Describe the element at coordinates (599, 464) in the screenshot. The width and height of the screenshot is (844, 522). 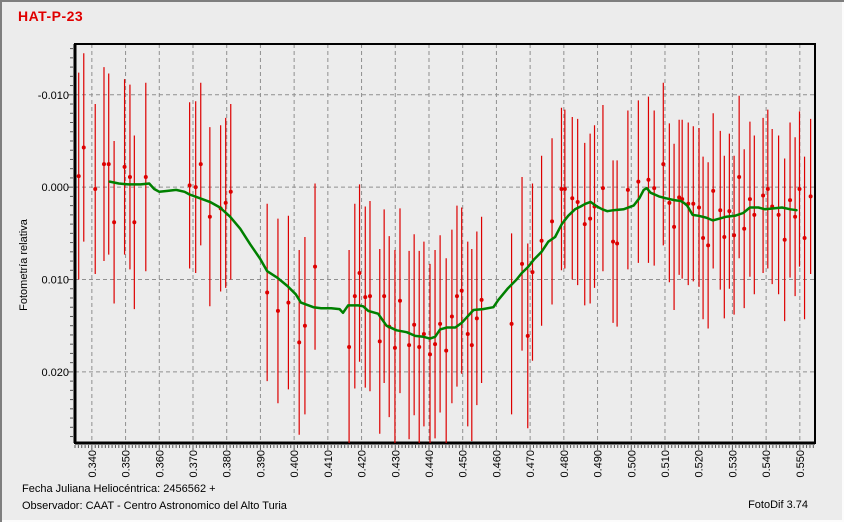
I see `x-tick-label: 0.490` at that location.